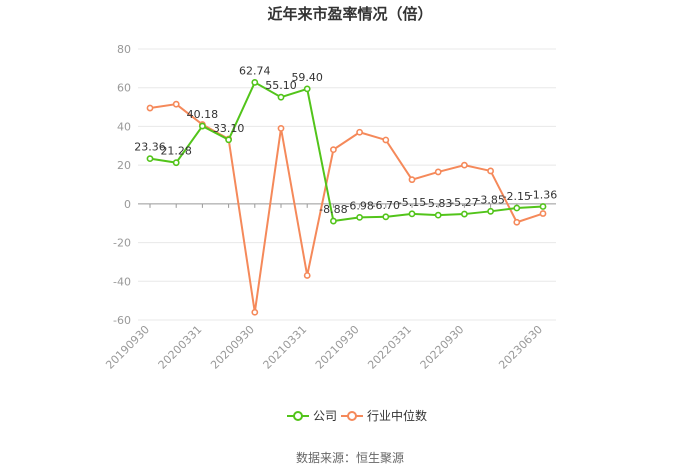 This screenshot has height=473, width=700. I want to click on company-data-label: -5.27, so click(464, 202).